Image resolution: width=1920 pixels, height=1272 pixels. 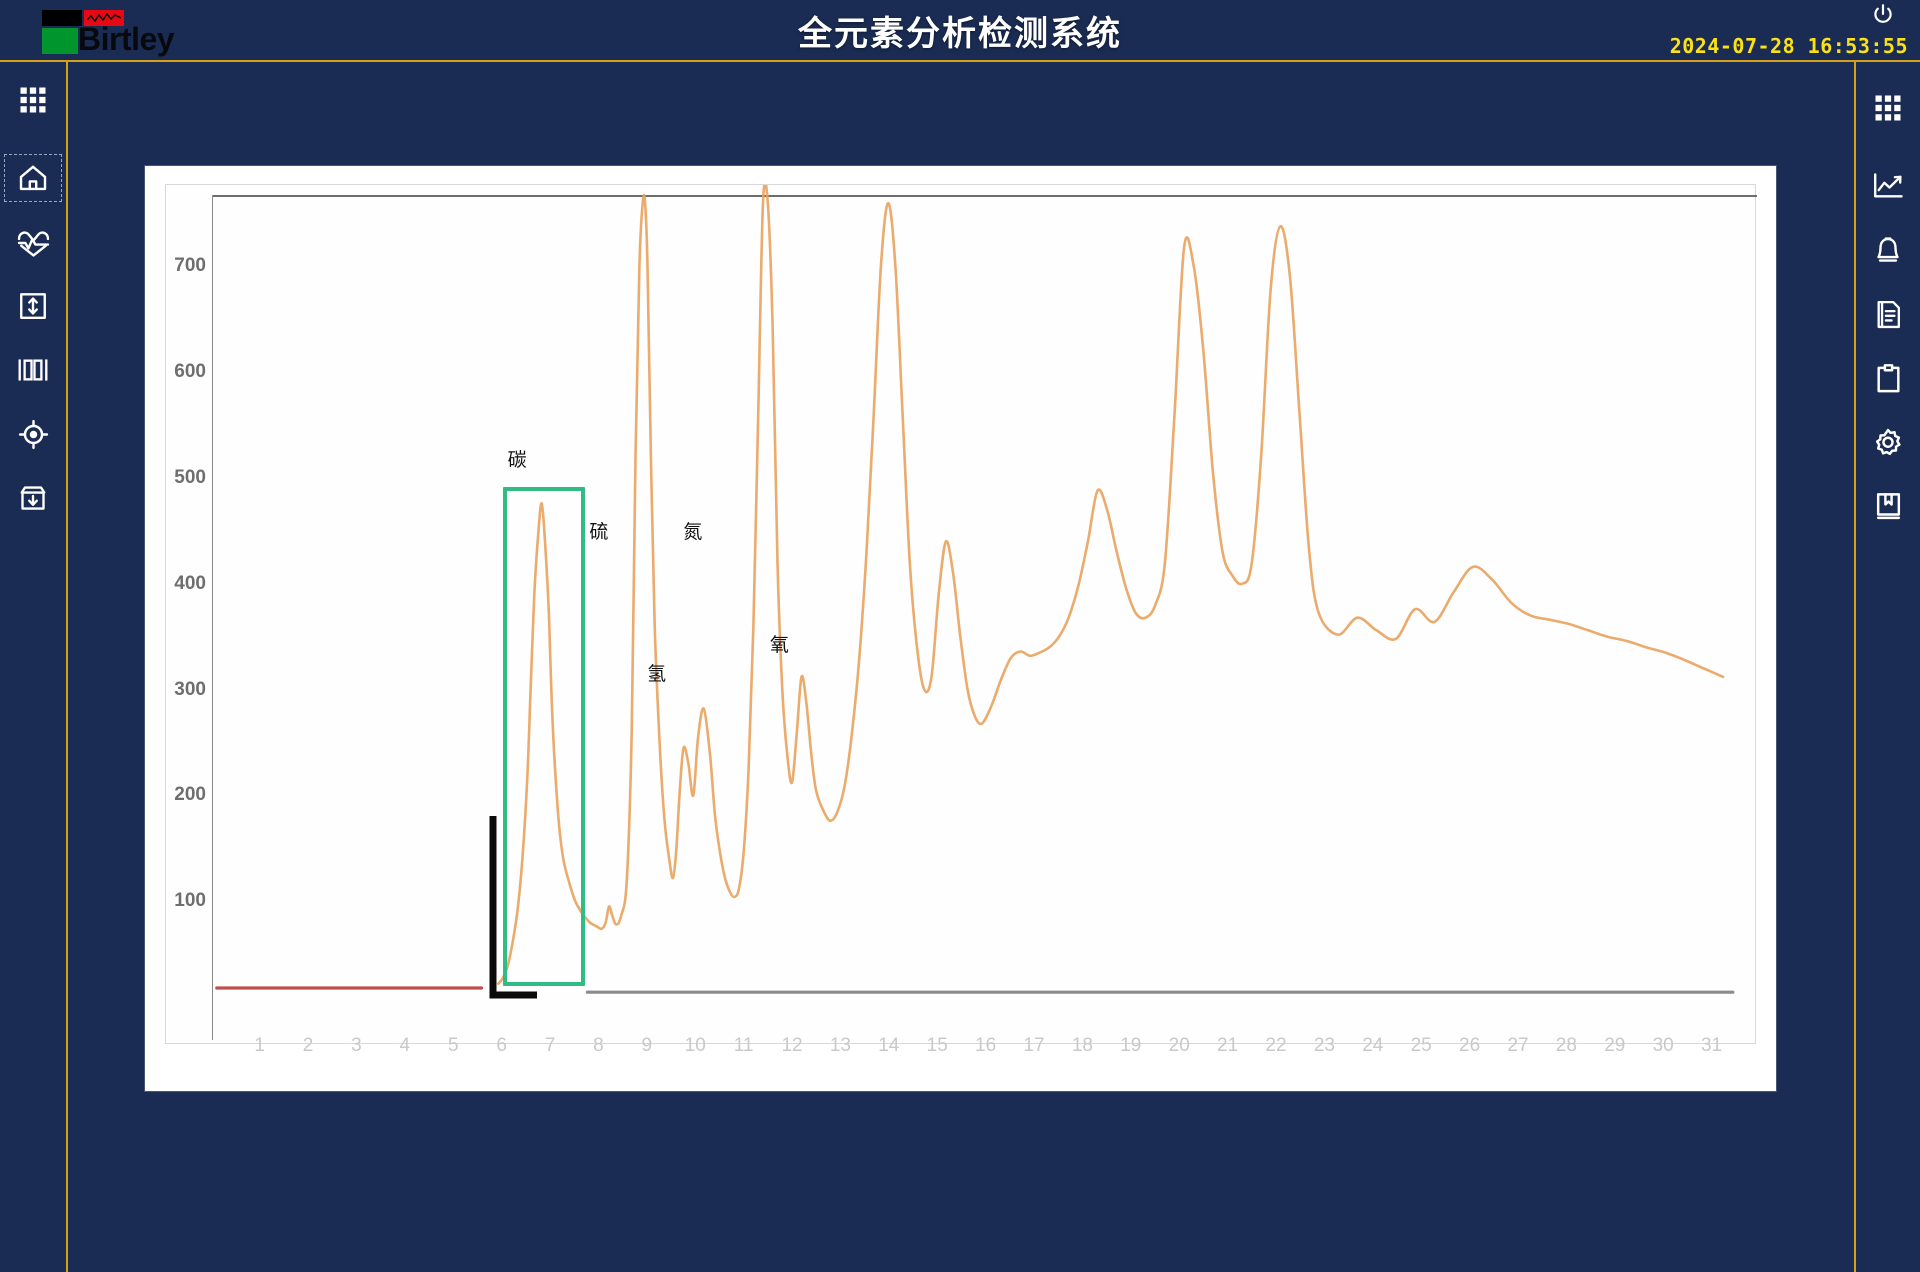 What do you see at coordinates (517, 459) in the screenshot?
I see `carbon-label: 碳` at bounding box center [517, 459].